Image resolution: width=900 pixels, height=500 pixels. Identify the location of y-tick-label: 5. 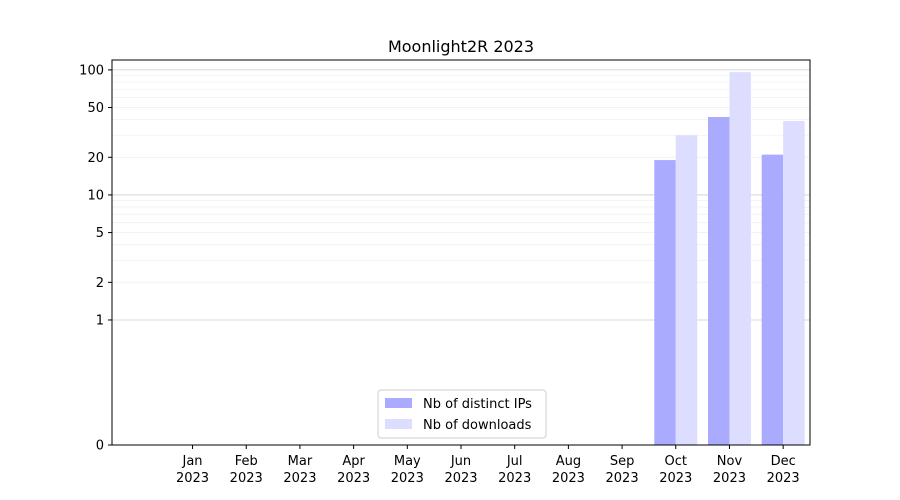
(100, 233).